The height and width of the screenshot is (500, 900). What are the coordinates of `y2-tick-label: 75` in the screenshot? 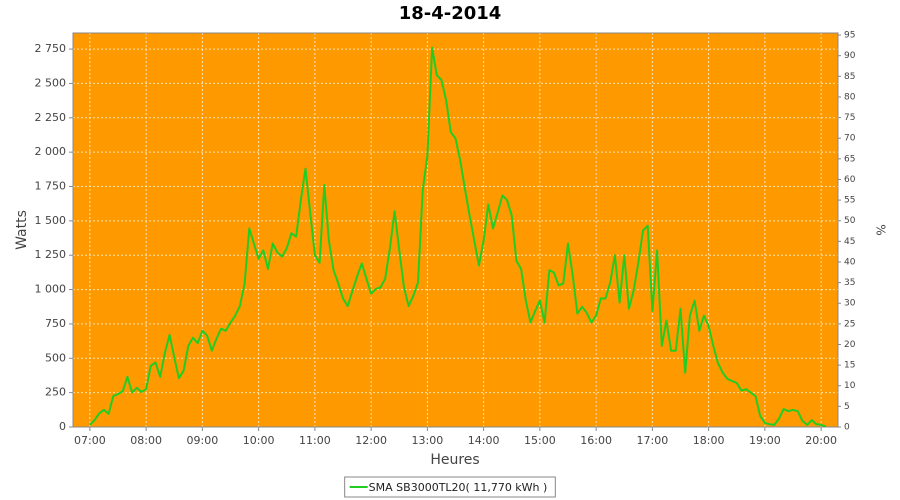 It's located at (849, 118).